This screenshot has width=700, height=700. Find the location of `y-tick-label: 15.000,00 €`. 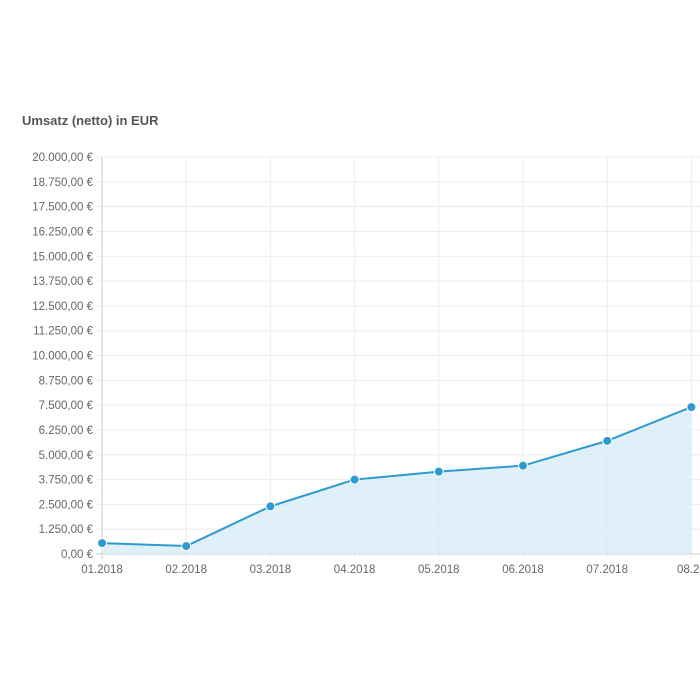

y-tick-label: 15.000,00 € is located at coordinates (62, 257).